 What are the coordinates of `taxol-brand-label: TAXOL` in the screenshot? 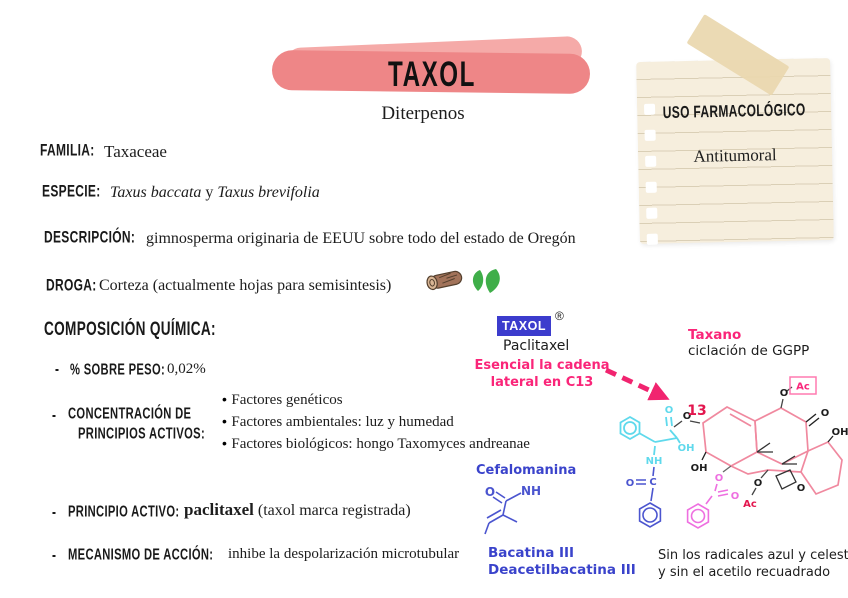 It's located at (524, 326).